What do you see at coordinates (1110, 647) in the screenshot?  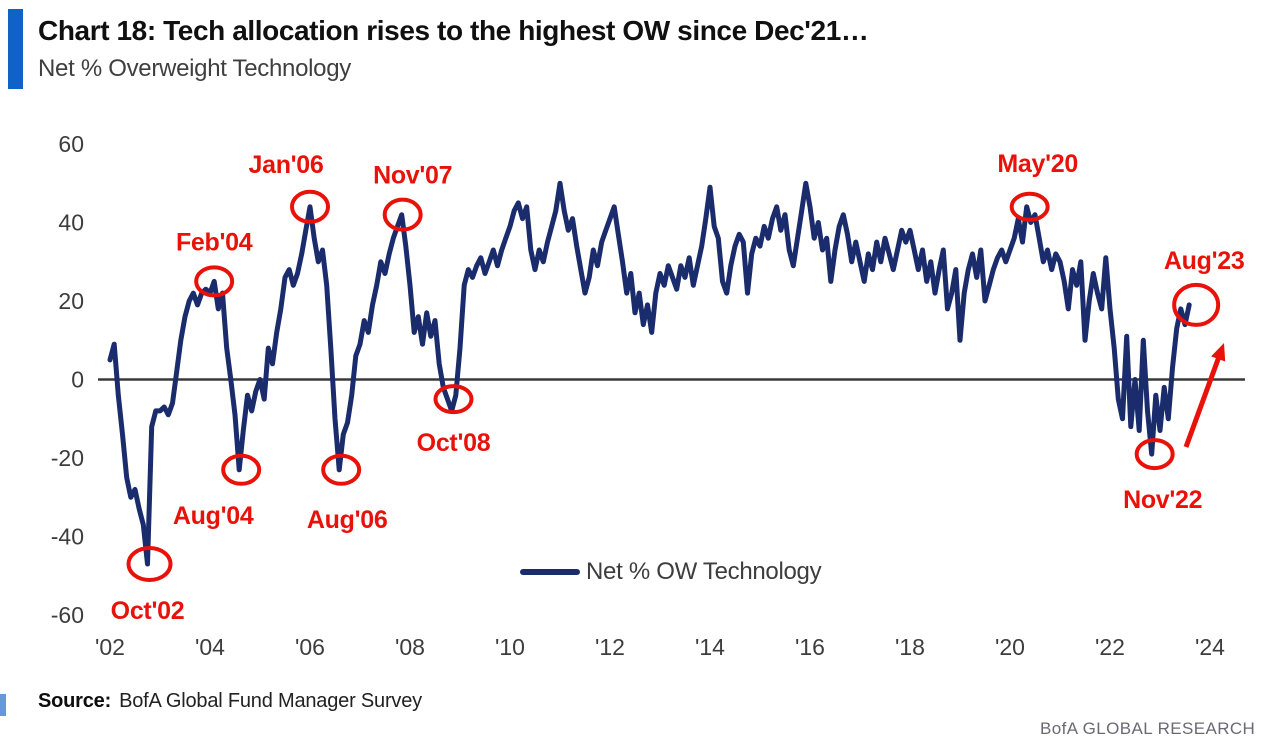 I see `x-tick-label: '22` at bounding box center [1110, 647].